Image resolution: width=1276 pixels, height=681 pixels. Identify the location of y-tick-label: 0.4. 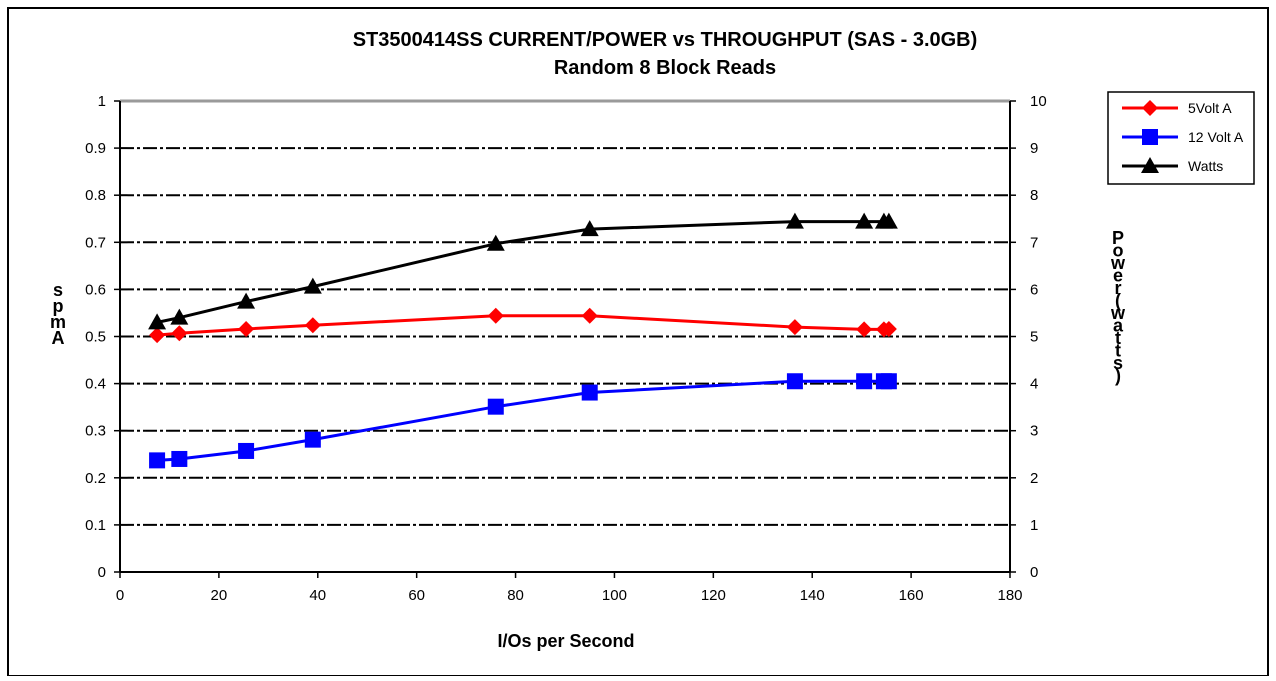
(95, 384).